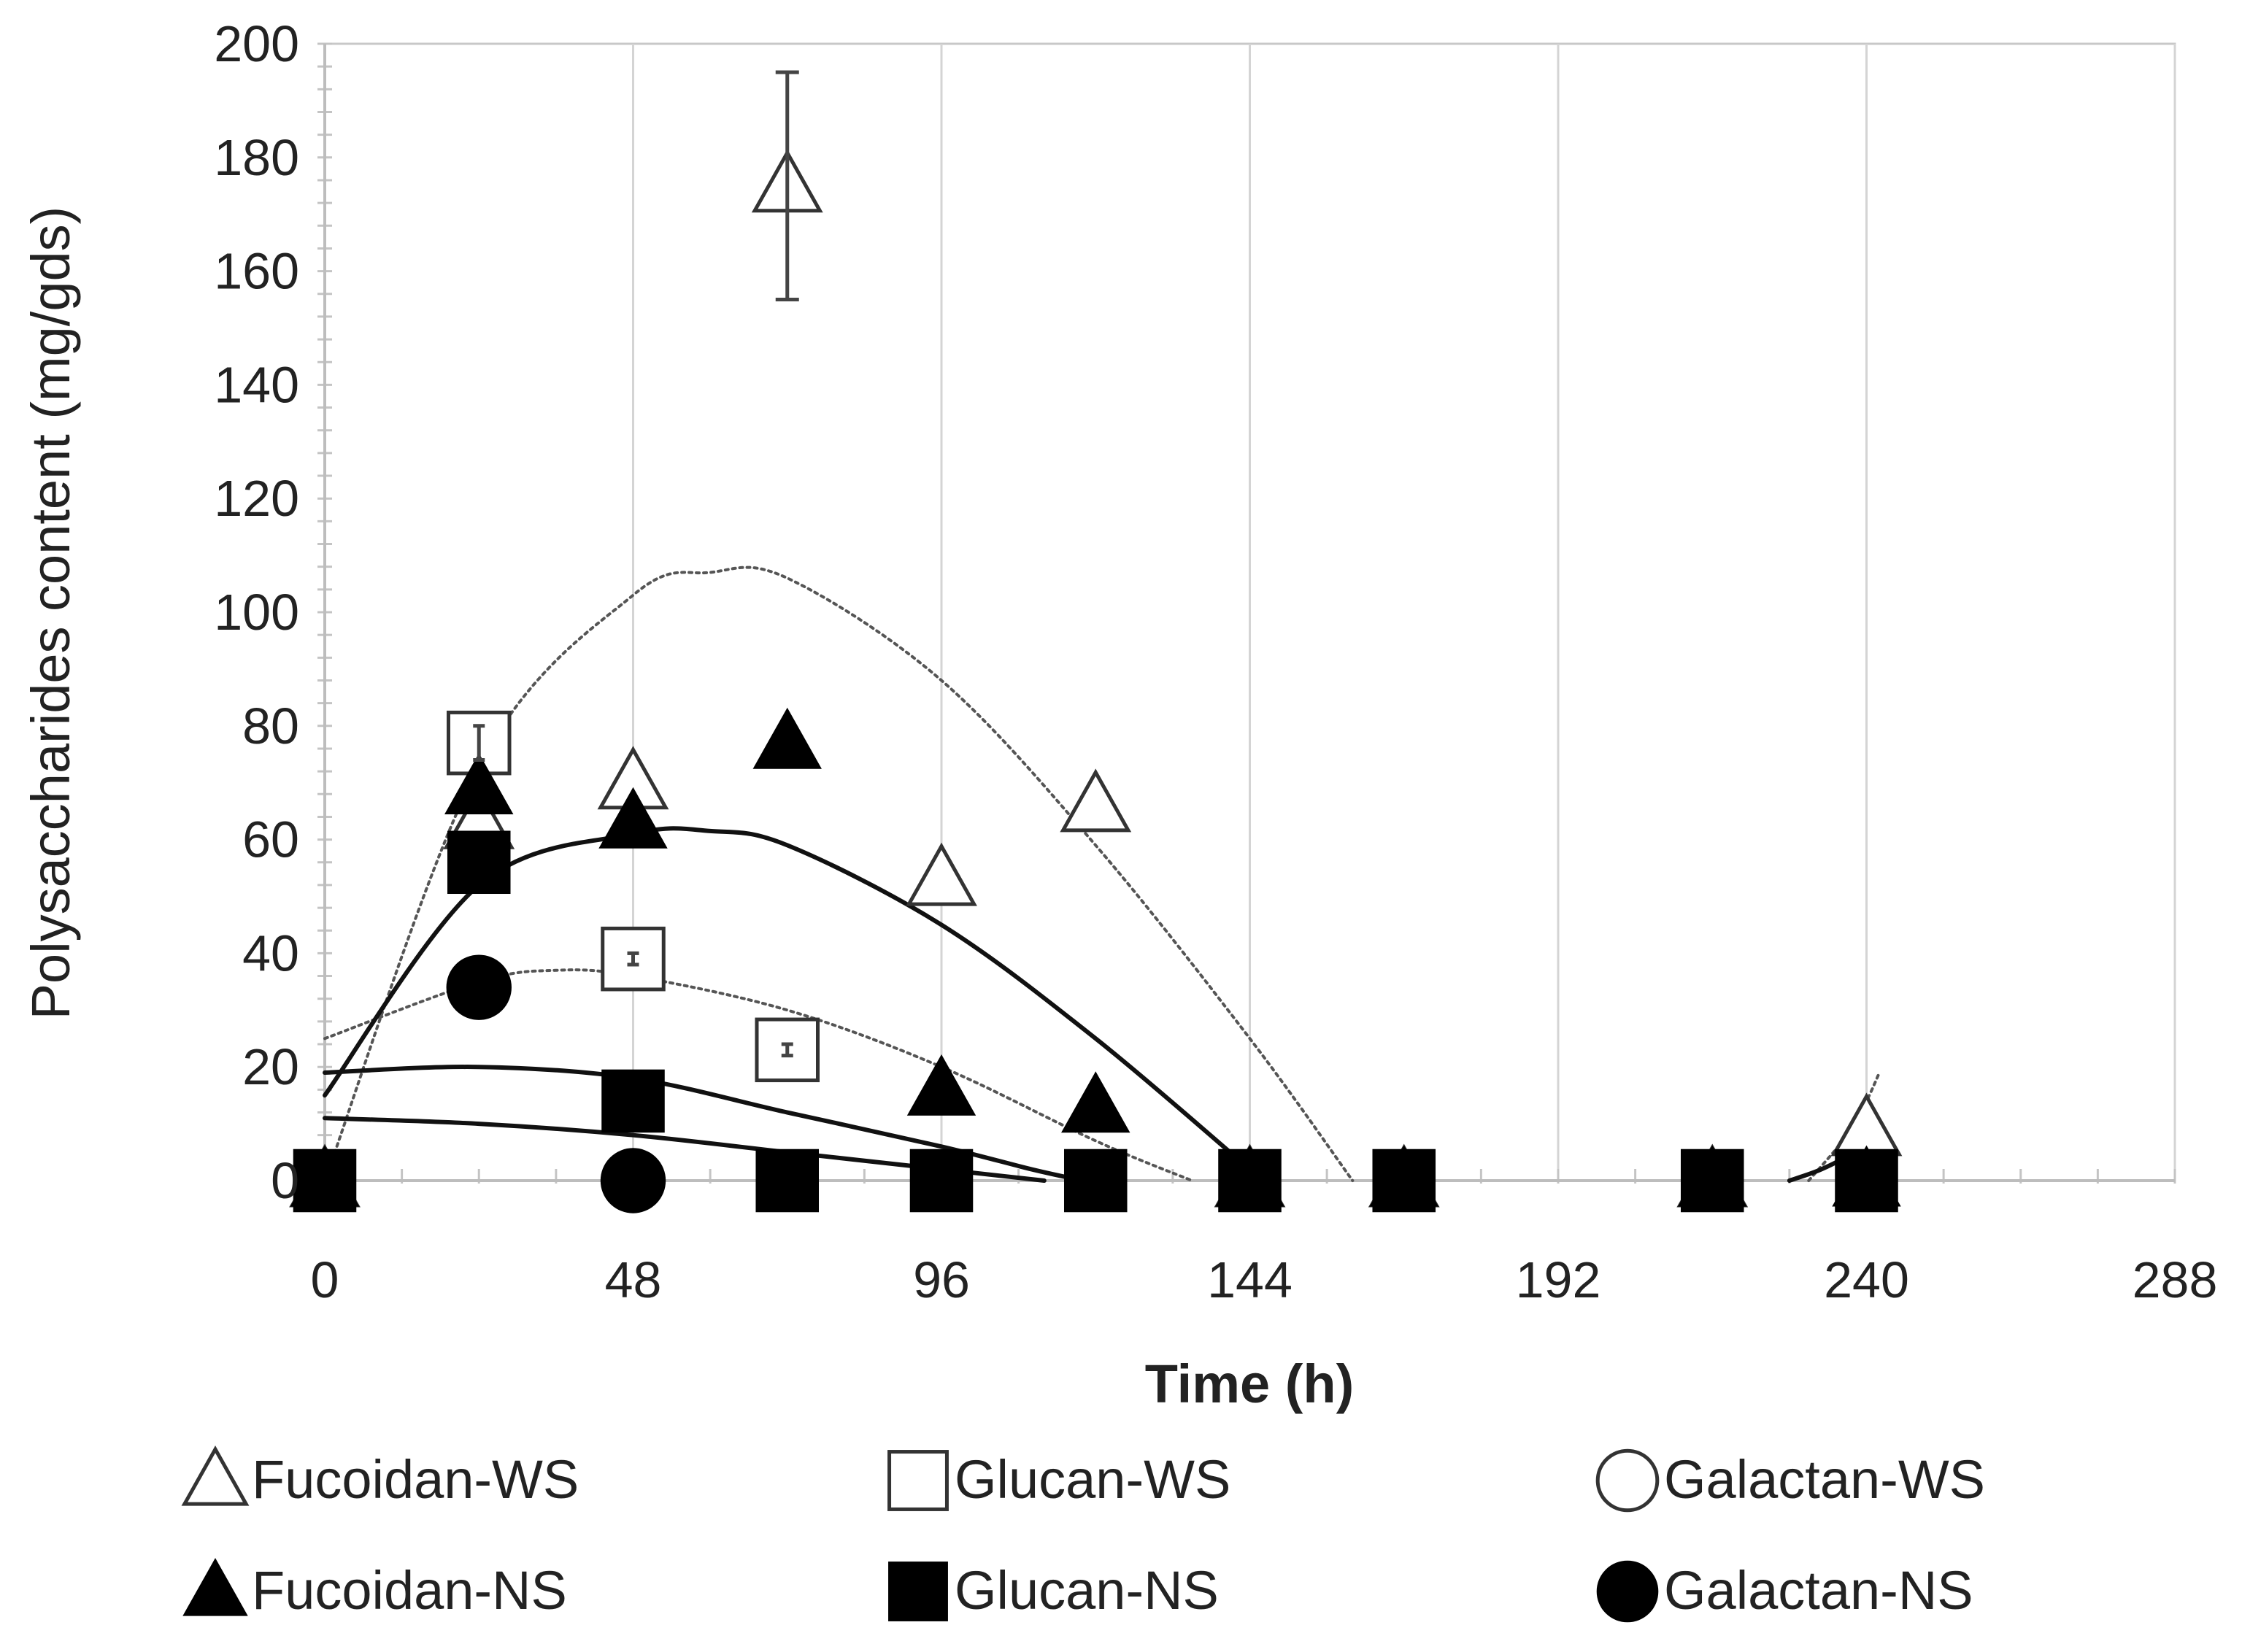 Image resolution: width=2242 pixels, height=1652 pixels. Describe the element at coordinates (325, 1279) in the screenshot. I see `x-tick-label: 0` at that location.